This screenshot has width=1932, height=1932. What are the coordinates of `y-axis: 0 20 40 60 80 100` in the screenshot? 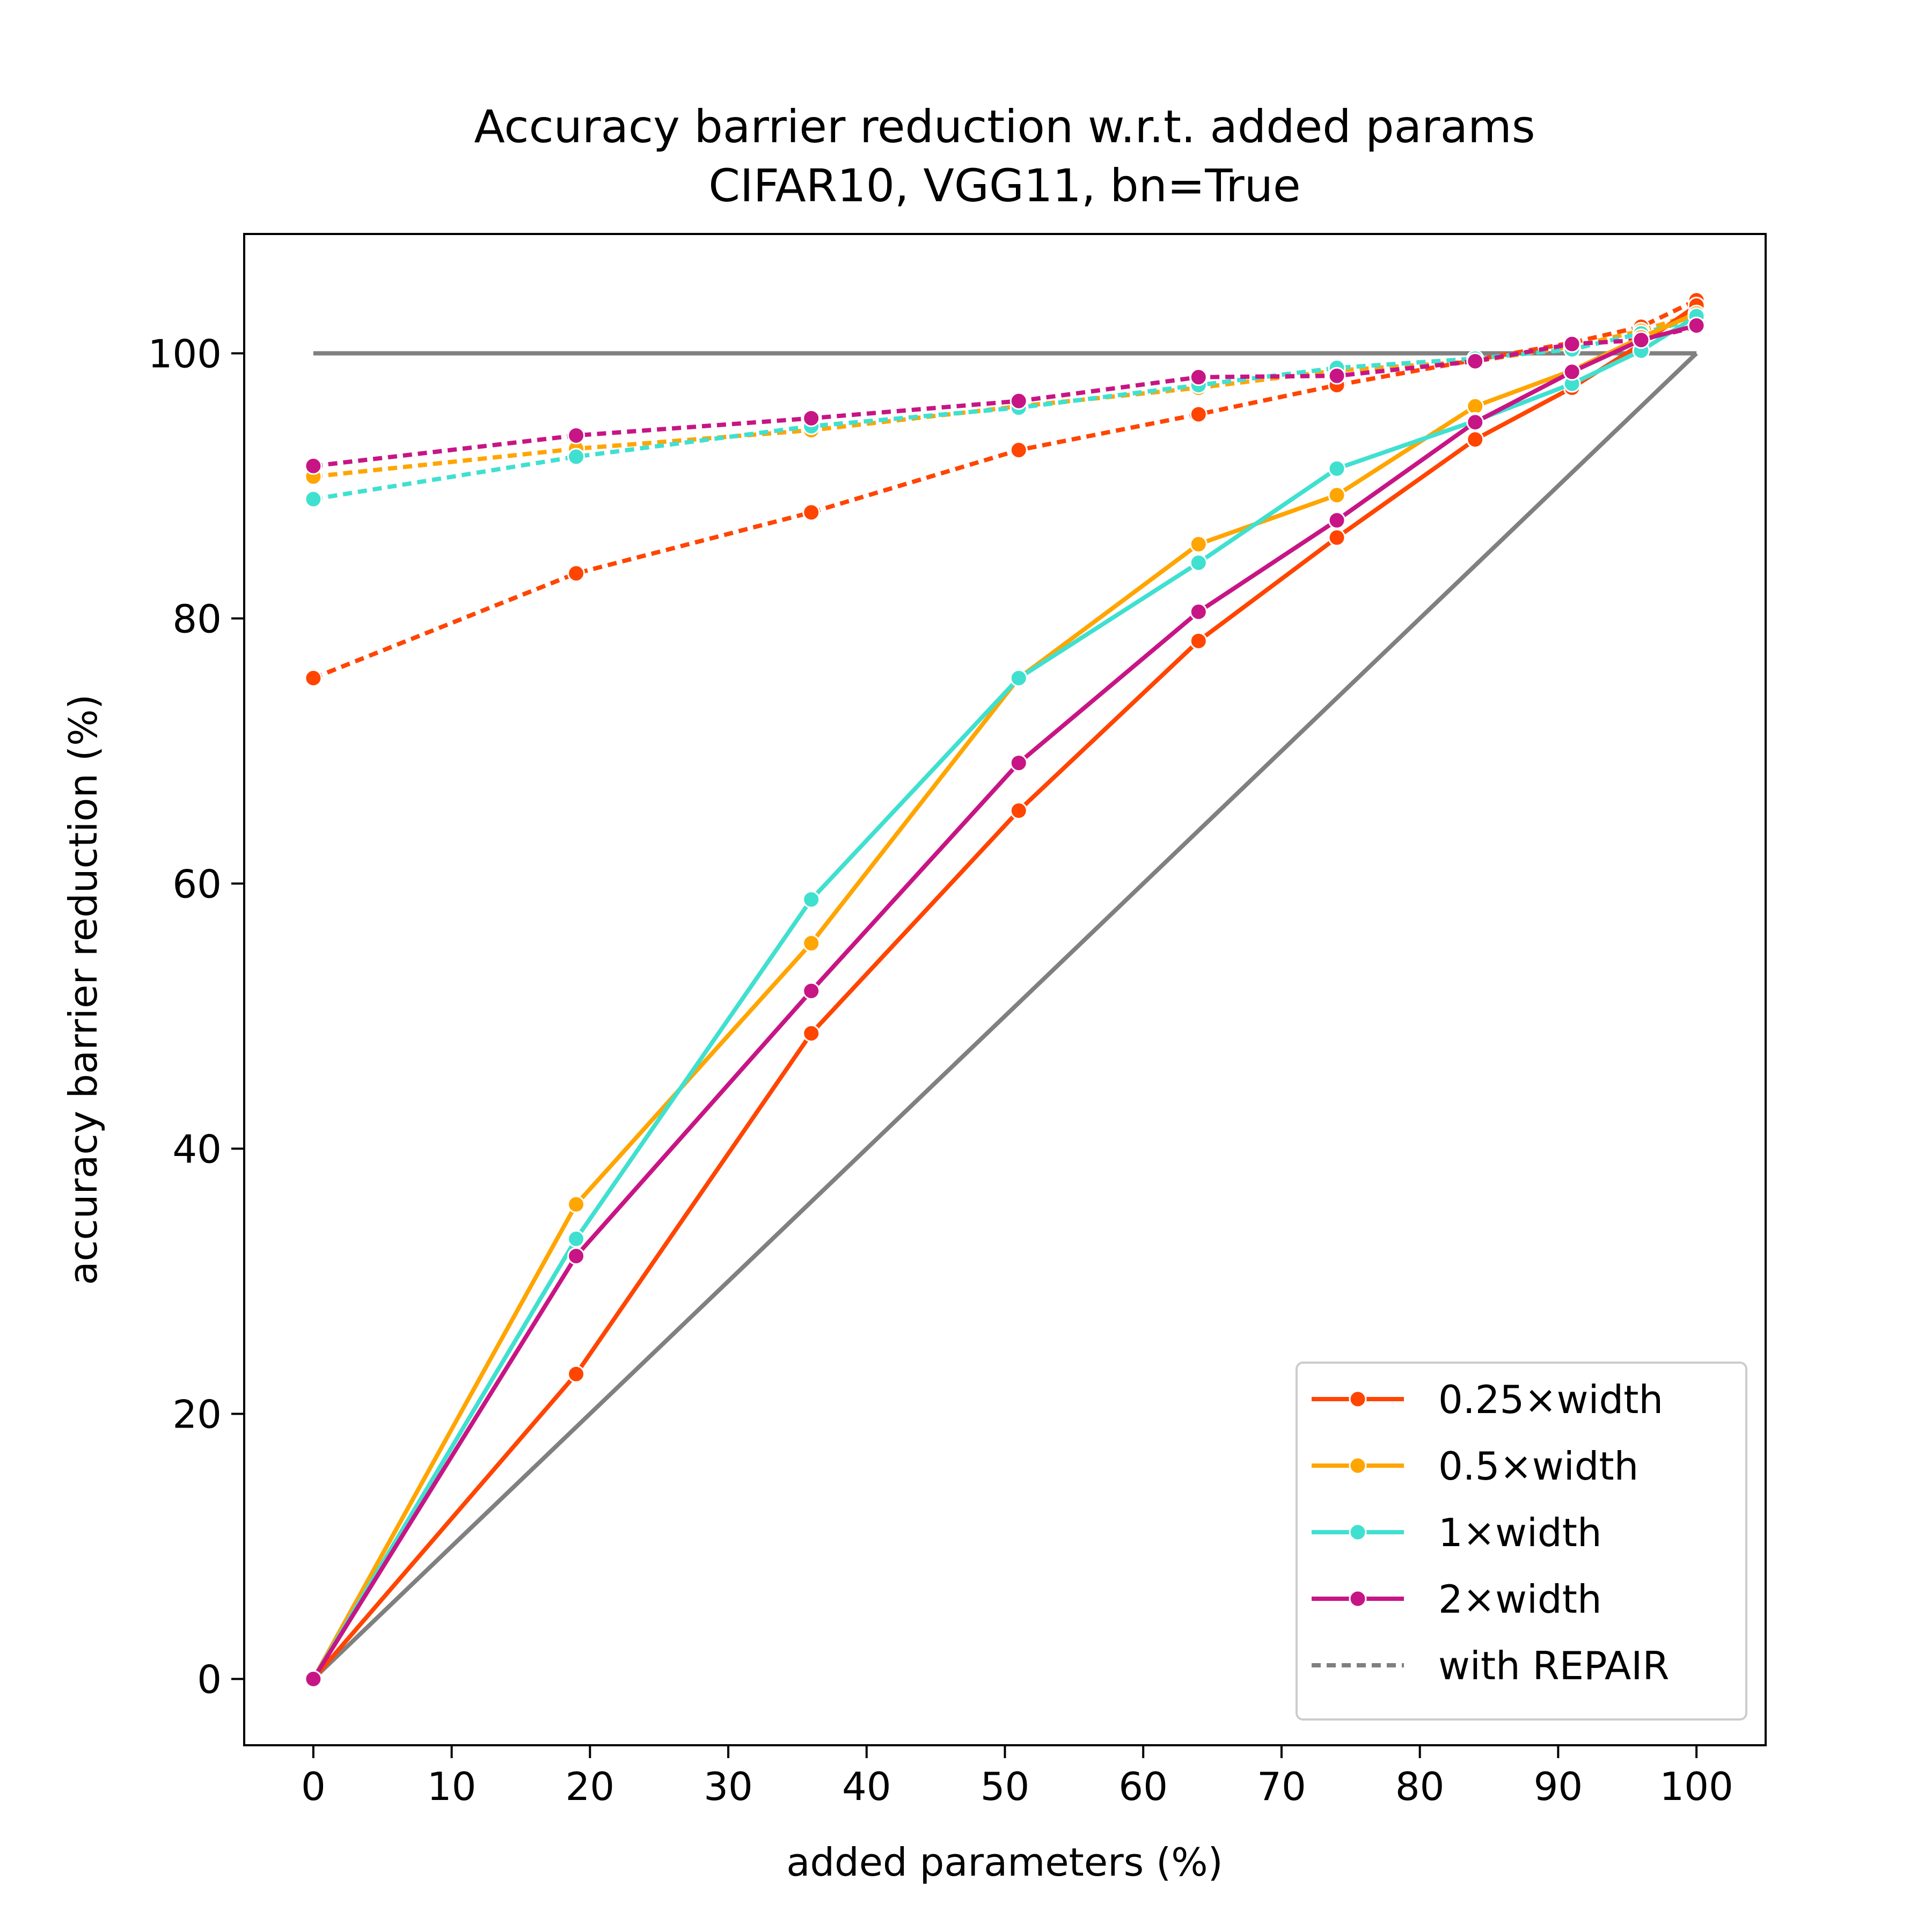 It's located at (196, 1016).